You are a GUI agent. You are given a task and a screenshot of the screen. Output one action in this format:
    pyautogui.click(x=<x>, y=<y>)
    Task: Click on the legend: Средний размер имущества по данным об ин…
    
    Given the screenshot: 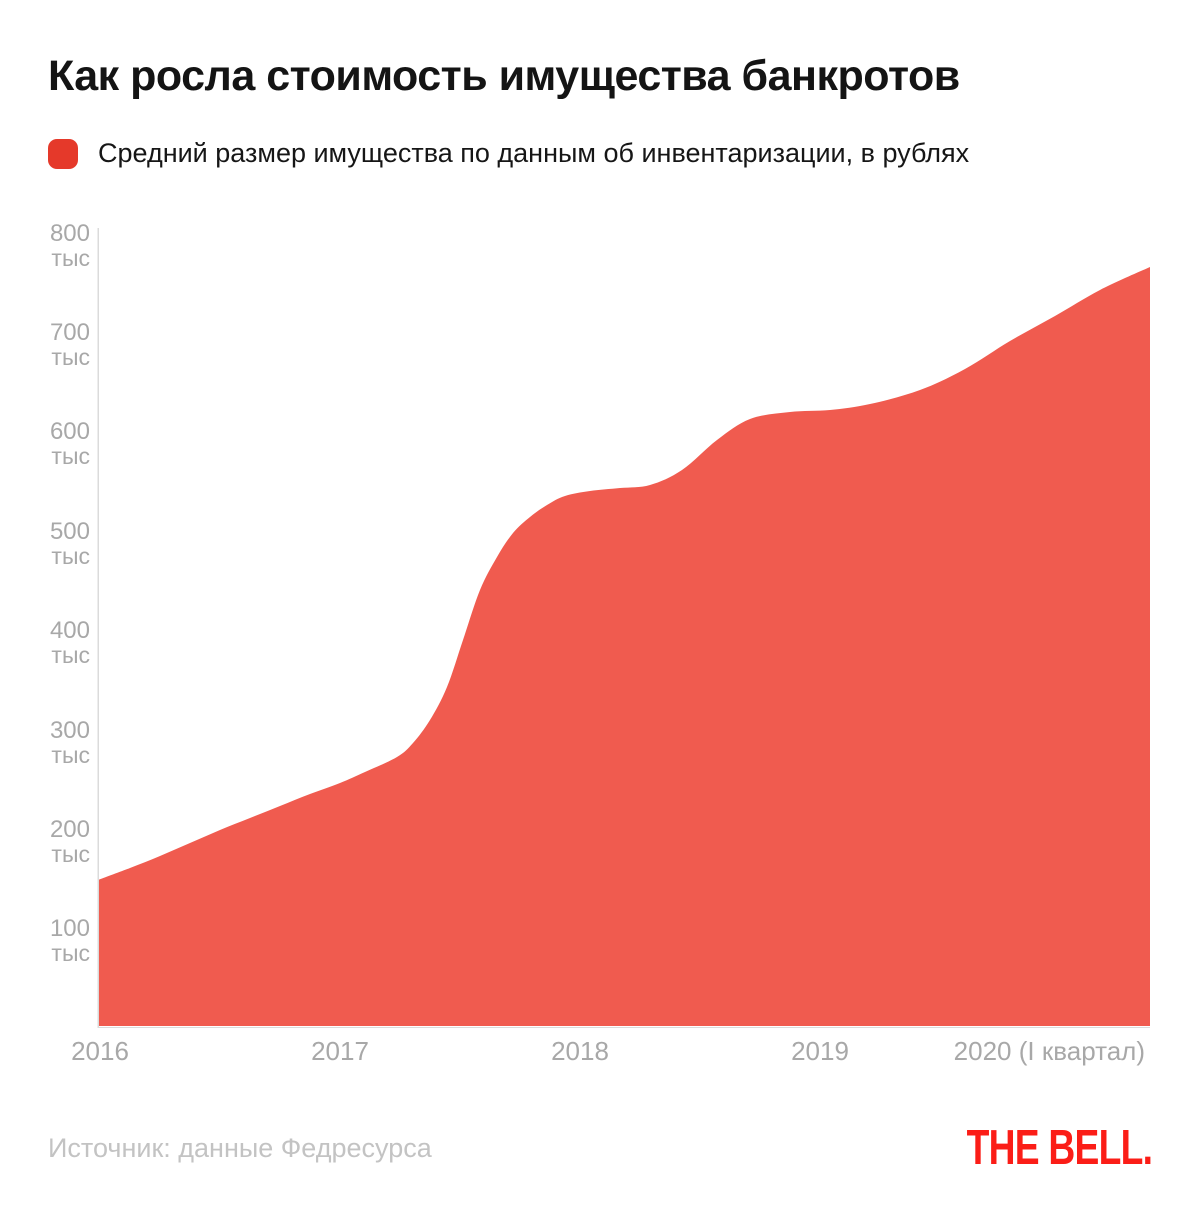 What is the action you would take?
    pyautogui.click(x=508, y=153)
    